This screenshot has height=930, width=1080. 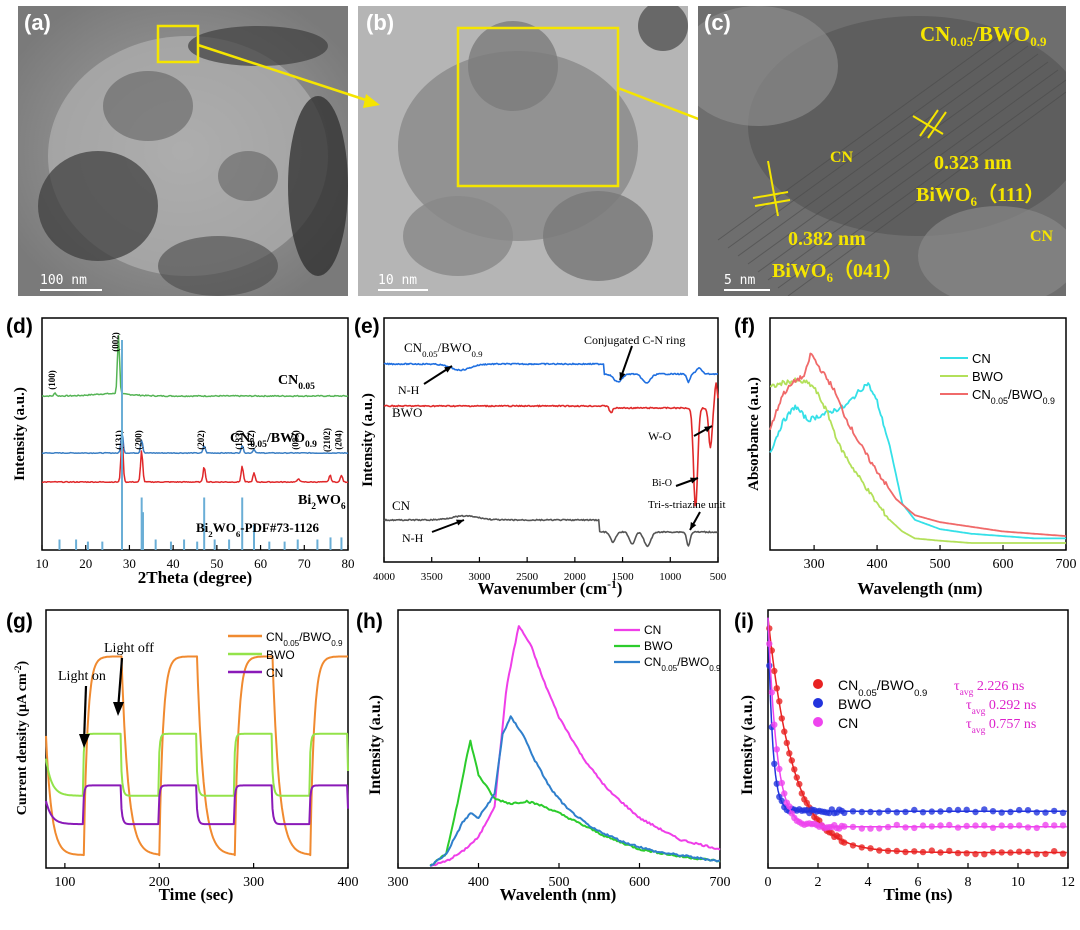 What do you see at coordinates (623, 577) in the screenshot?
I see `x-tick-label: 1500` at bounding box center [623, 577].